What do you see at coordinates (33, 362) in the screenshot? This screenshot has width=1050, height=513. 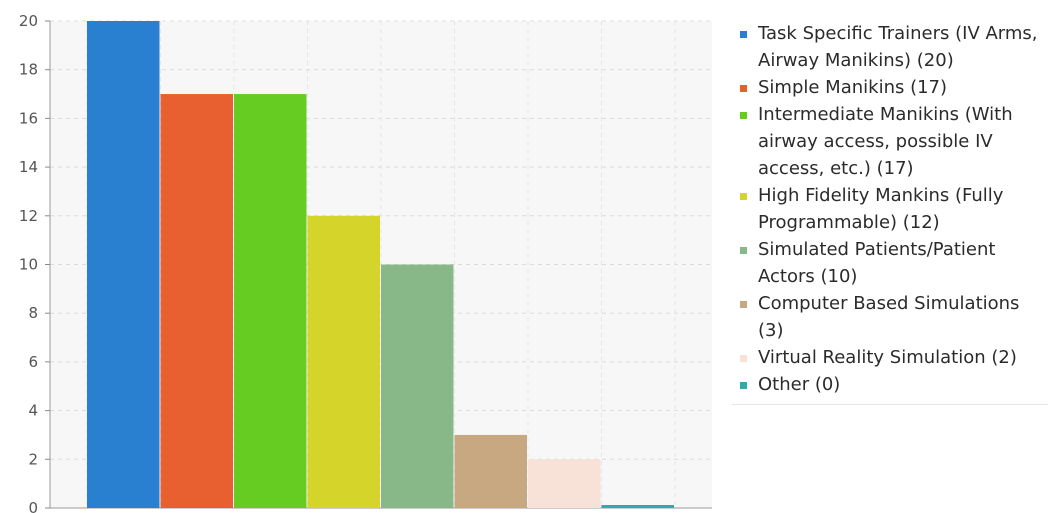 I see `y-tick-label: 6` at bounding box center [33, 362].